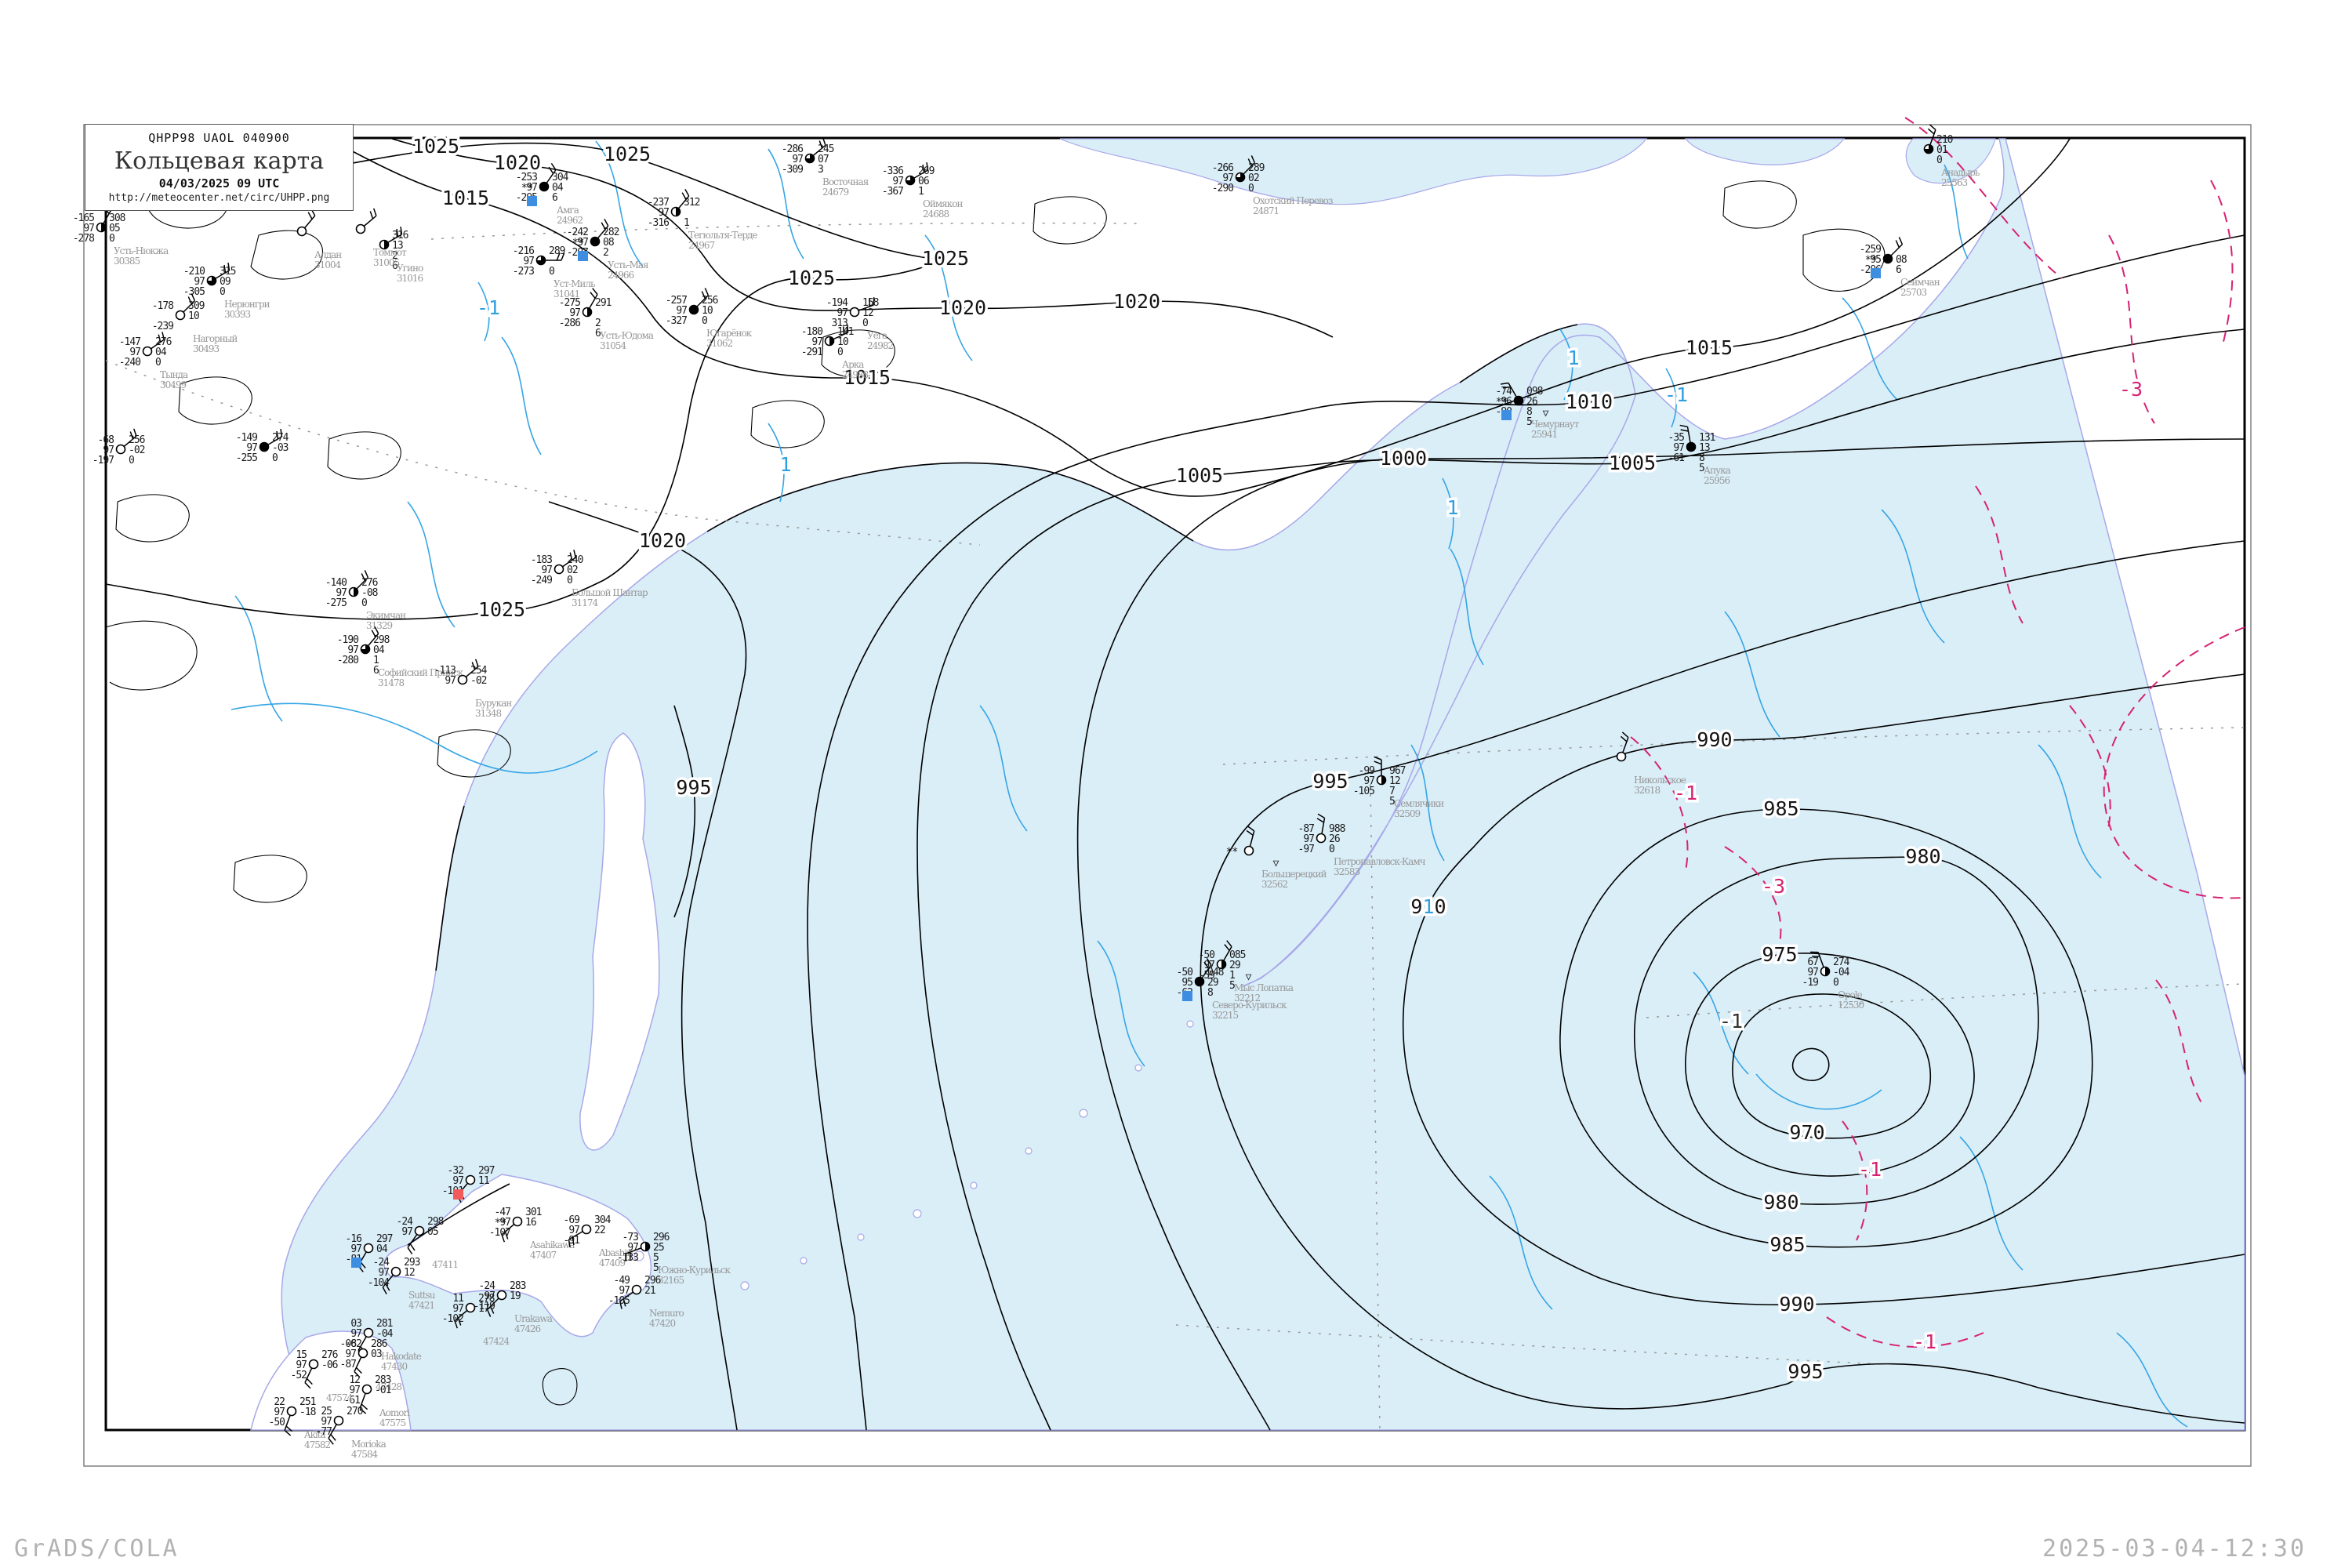  I want to click on svg-text: -266, so click(1222, 168).